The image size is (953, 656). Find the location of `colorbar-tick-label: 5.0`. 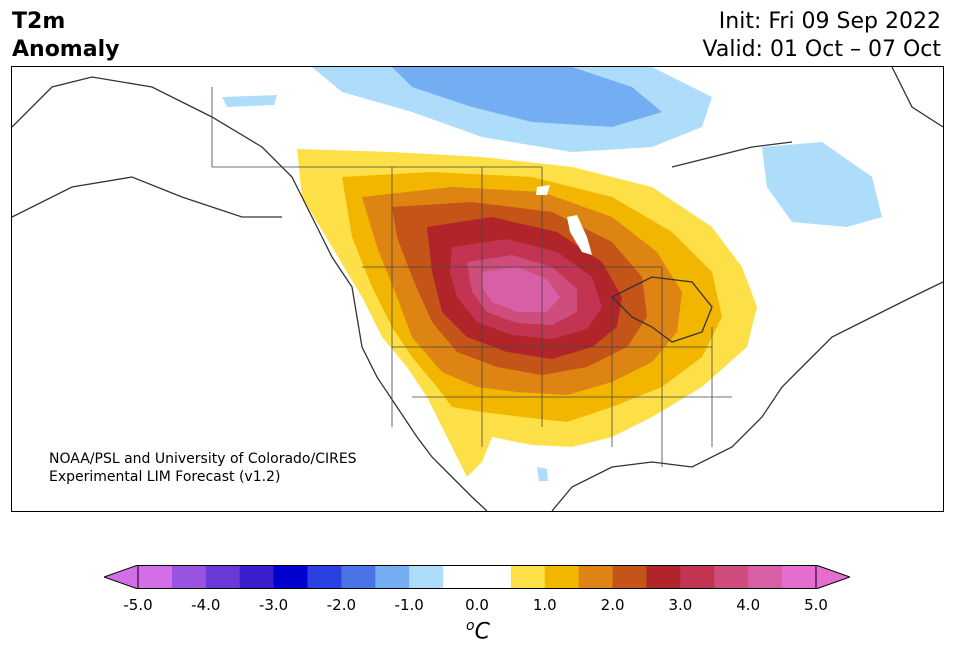

colorbar-tick-label: 5.0 is located at coordinates (816, 605).